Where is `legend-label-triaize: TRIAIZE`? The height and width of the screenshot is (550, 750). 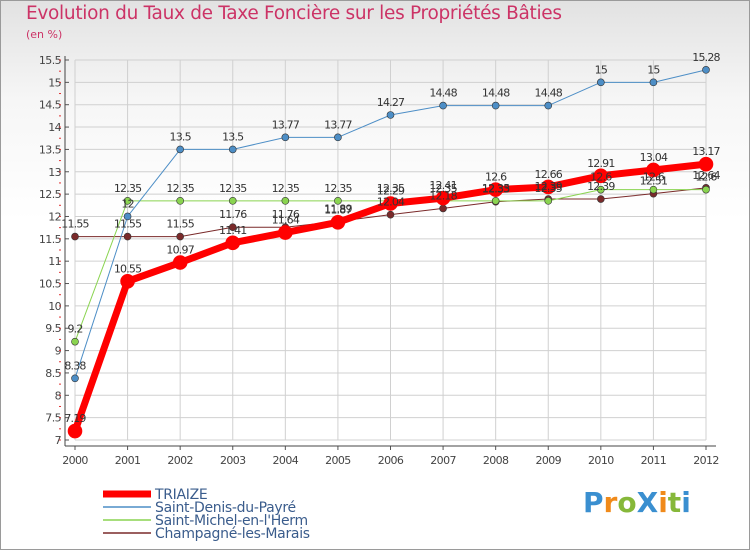
legend-label-triaize: TRIAIZE is located at coordinates (180, 495).